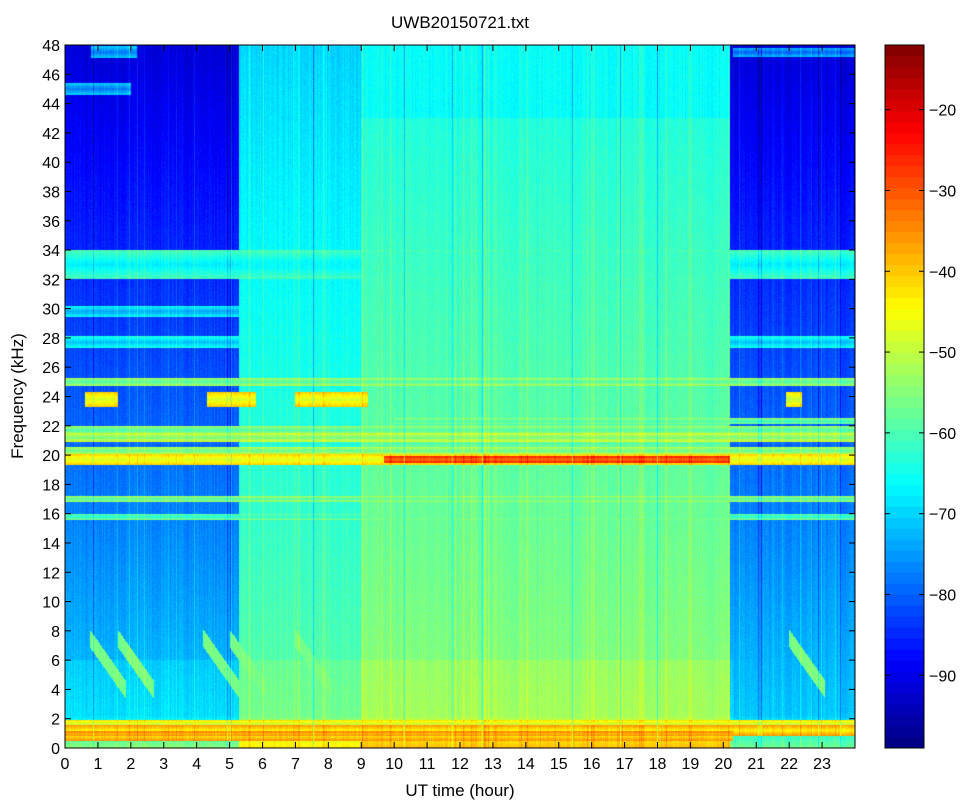  Describe the element at coordinates (942, 434) in the screenshot. I see `colorbar-tick-label: −60` at that location.